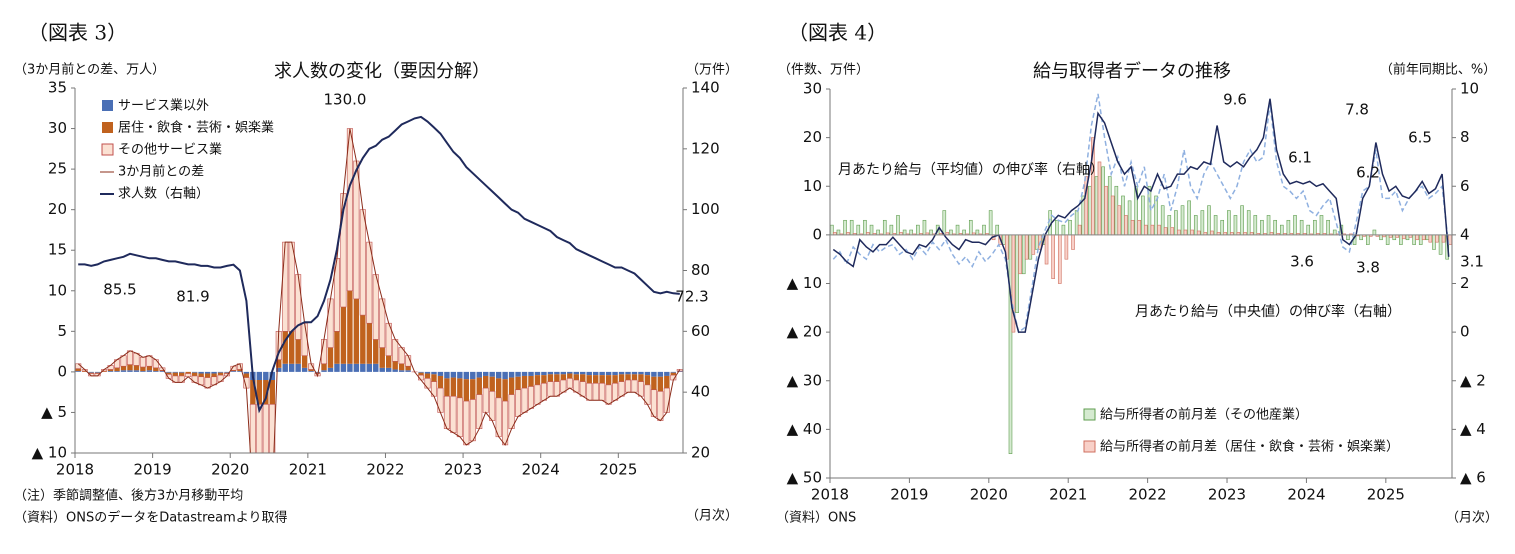 The height and width of the screenshot is (554, 1515). What do you see at coordinates (1148, 495) in the screenshot?
I see `x-tick-label: 2022` at bounding box center [1148, 495].